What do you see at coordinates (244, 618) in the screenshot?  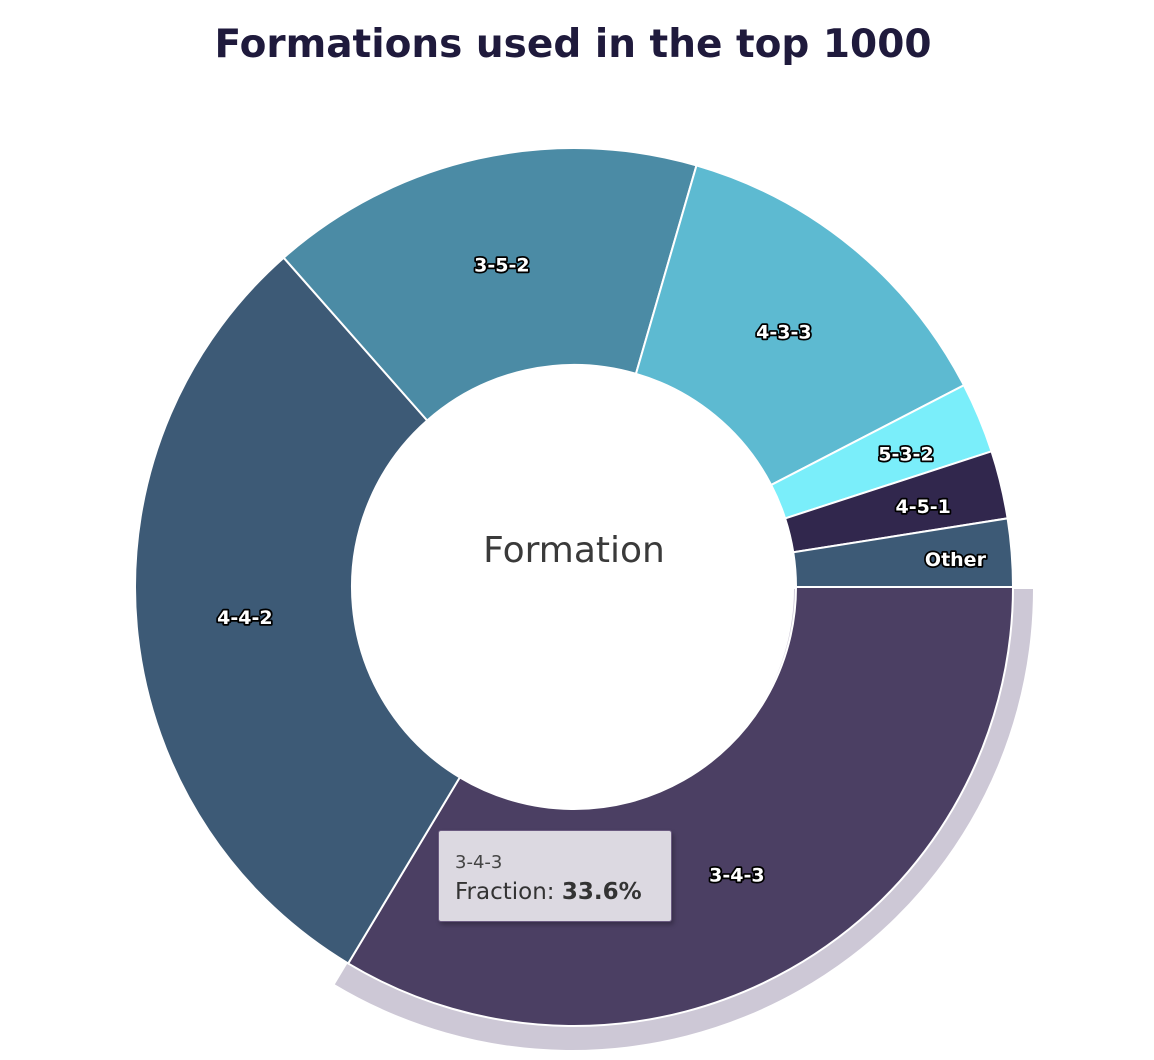 I see `slice-label-4-4-2: 4-4-2` at bounding box center [244, 618].